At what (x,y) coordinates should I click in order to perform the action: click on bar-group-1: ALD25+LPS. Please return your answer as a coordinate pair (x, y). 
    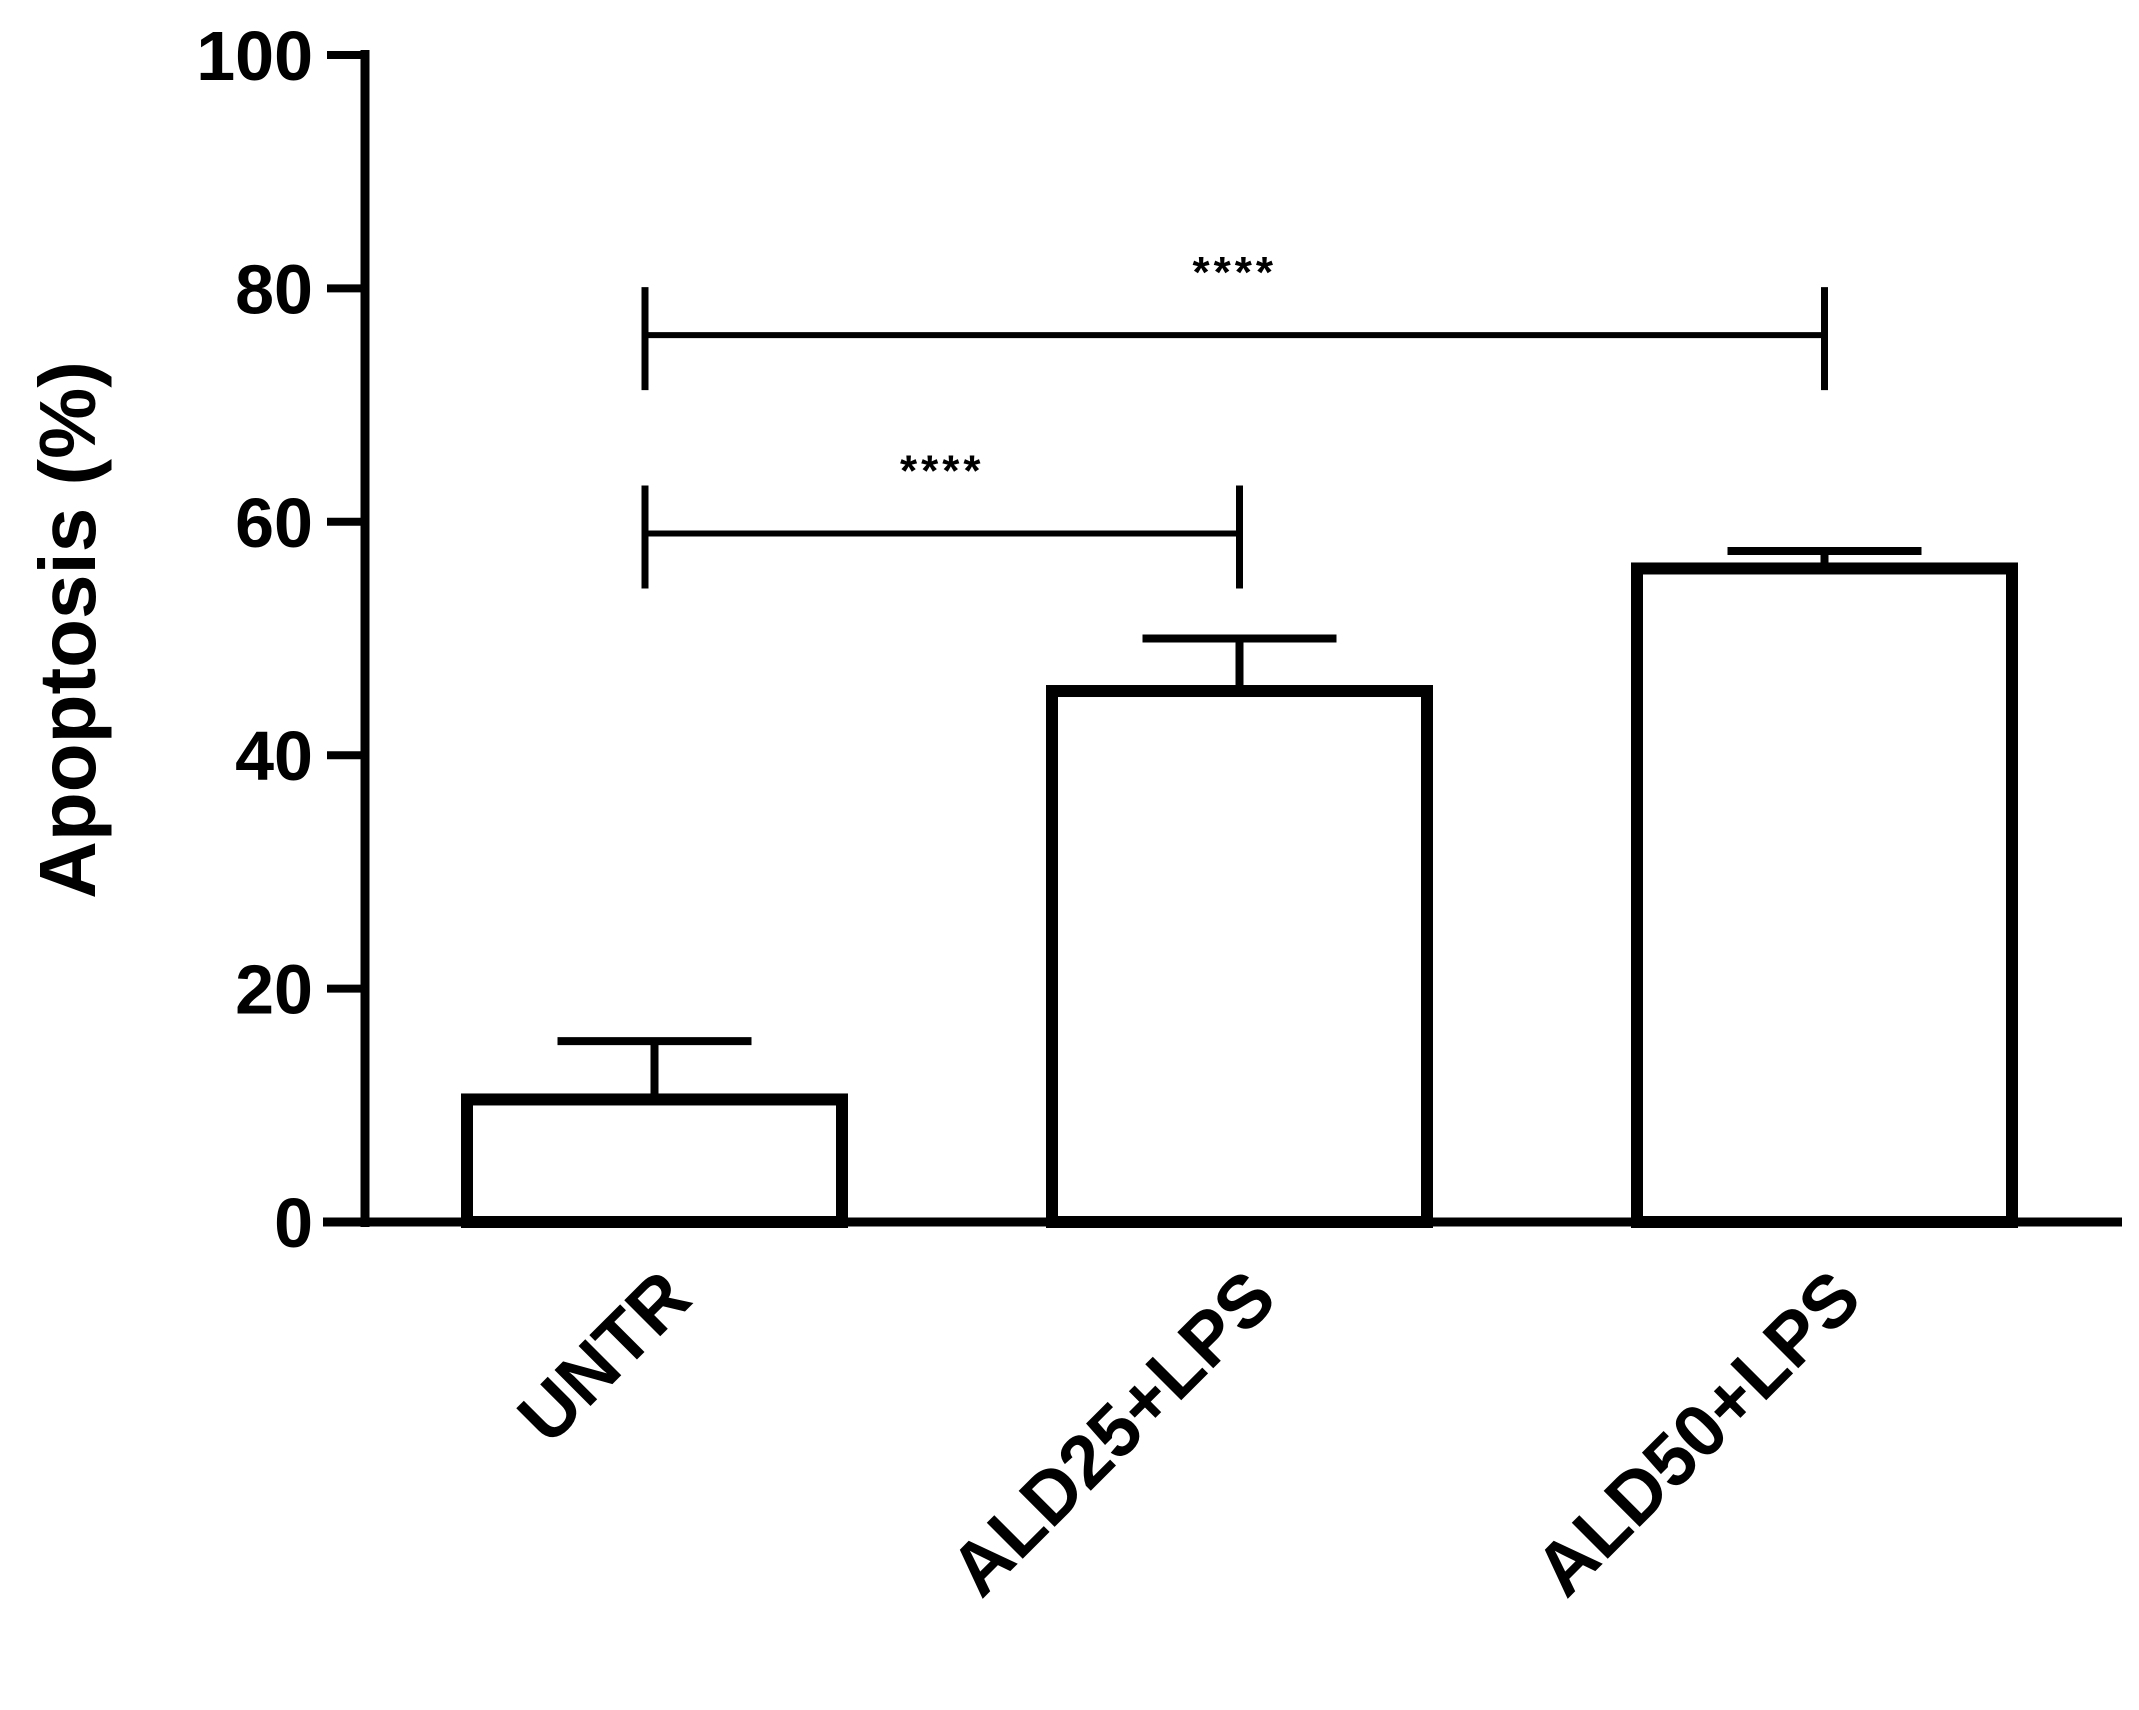
    Looking at the image, I should click on (1183, 1123).